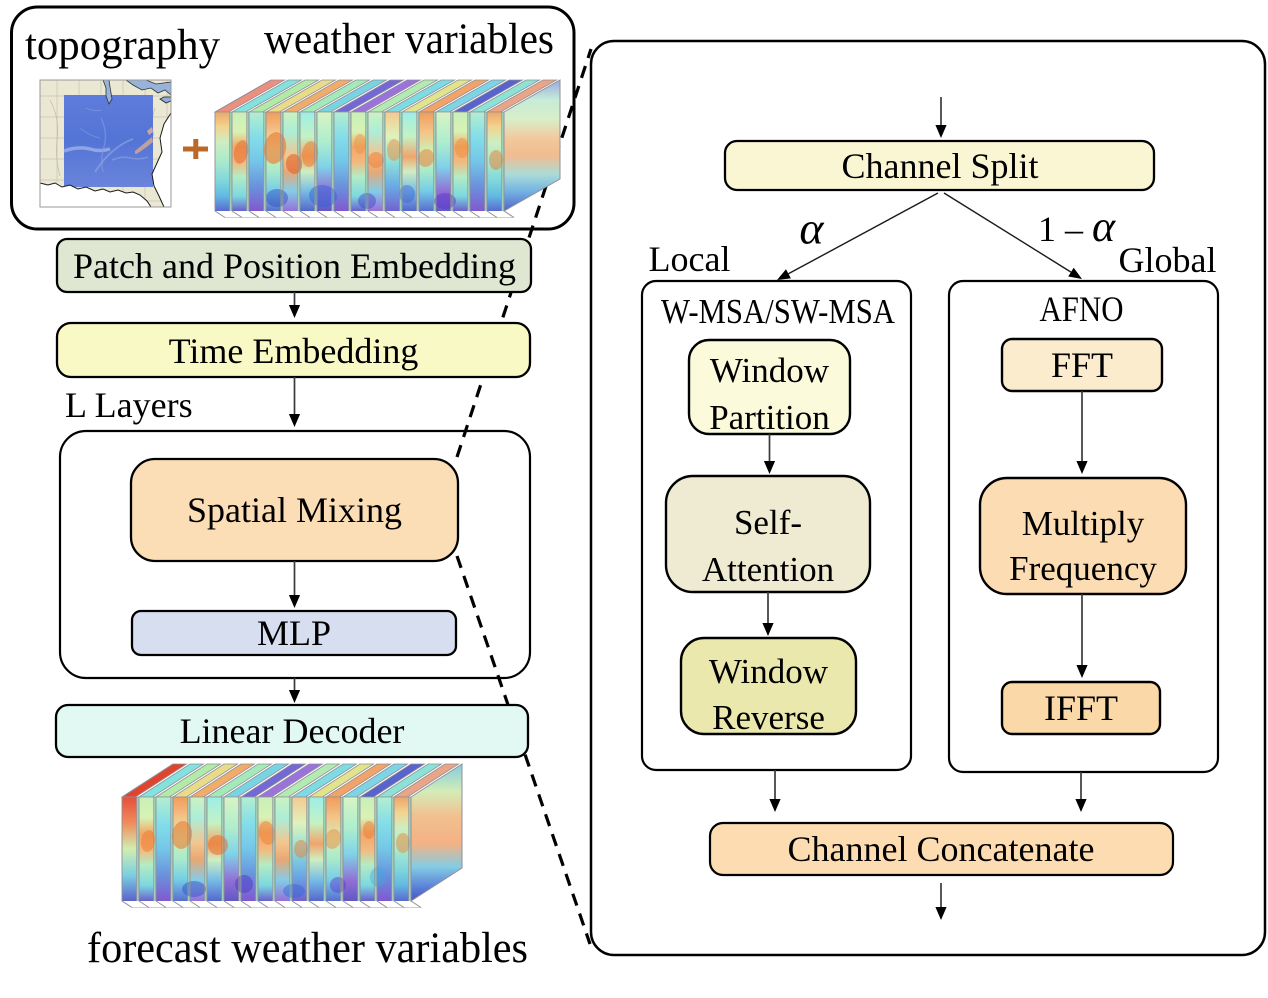 Image resolution: width=1268 pixels, height=998 pixels. I want to click on svg-text: AFNO, so click(1082, 309).